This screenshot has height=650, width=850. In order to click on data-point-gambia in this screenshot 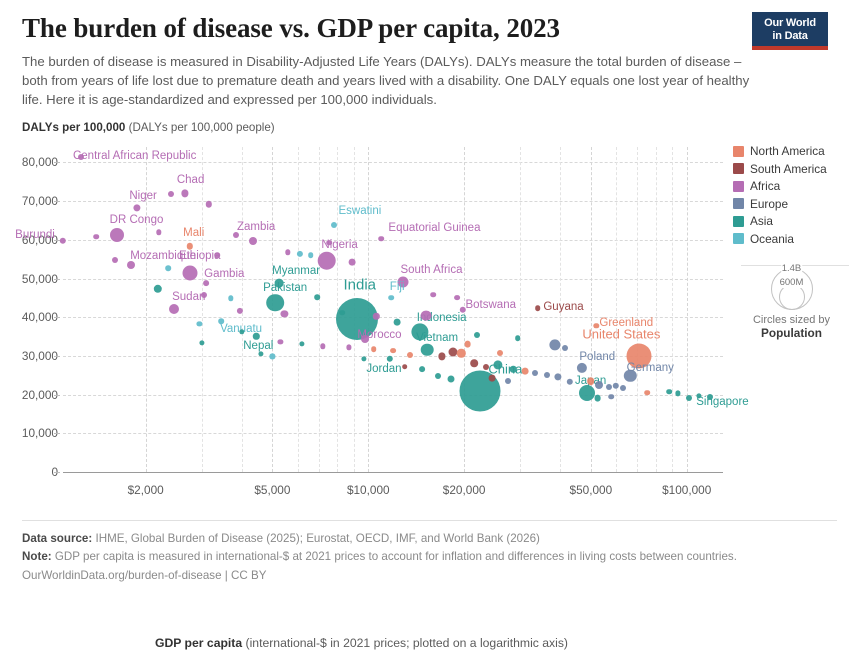, I will do `click(206, 282)`.